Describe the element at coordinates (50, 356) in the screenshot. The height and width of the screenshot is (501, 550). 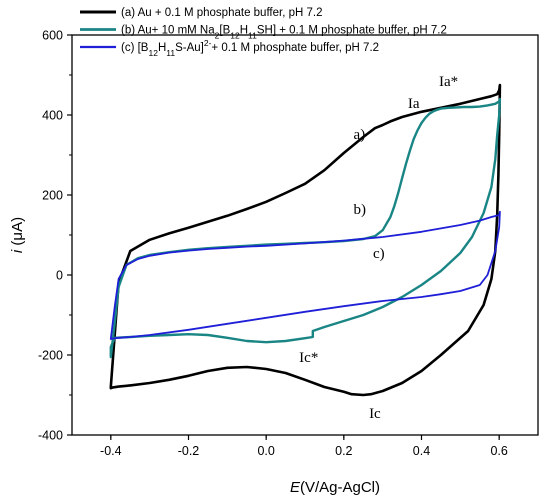
I see `y-tick-label: -200` at that location.